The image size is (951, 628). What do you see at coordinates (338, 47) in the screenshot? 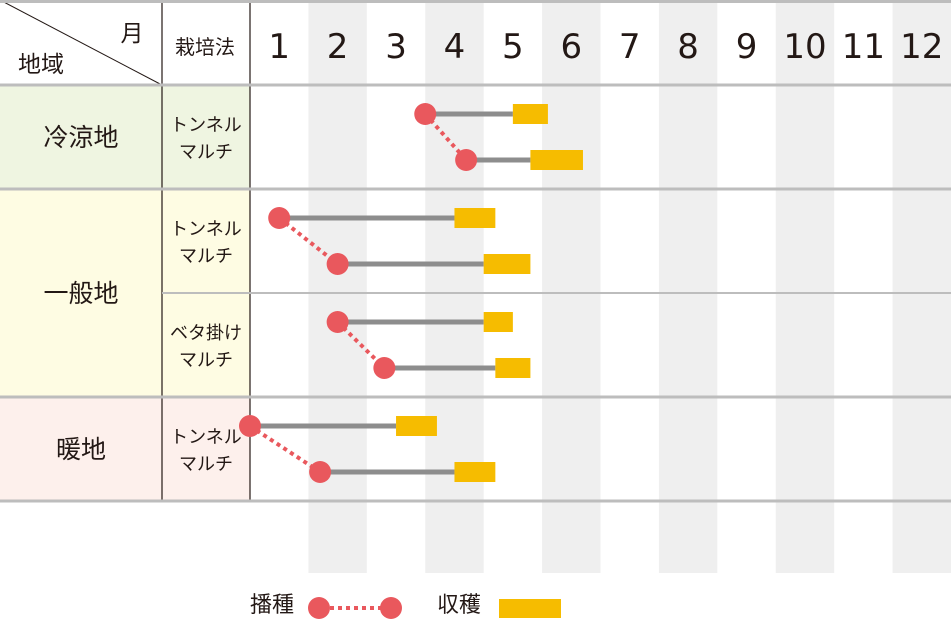
I see `month-tick-label: 2` at bounding box center [338, 47].